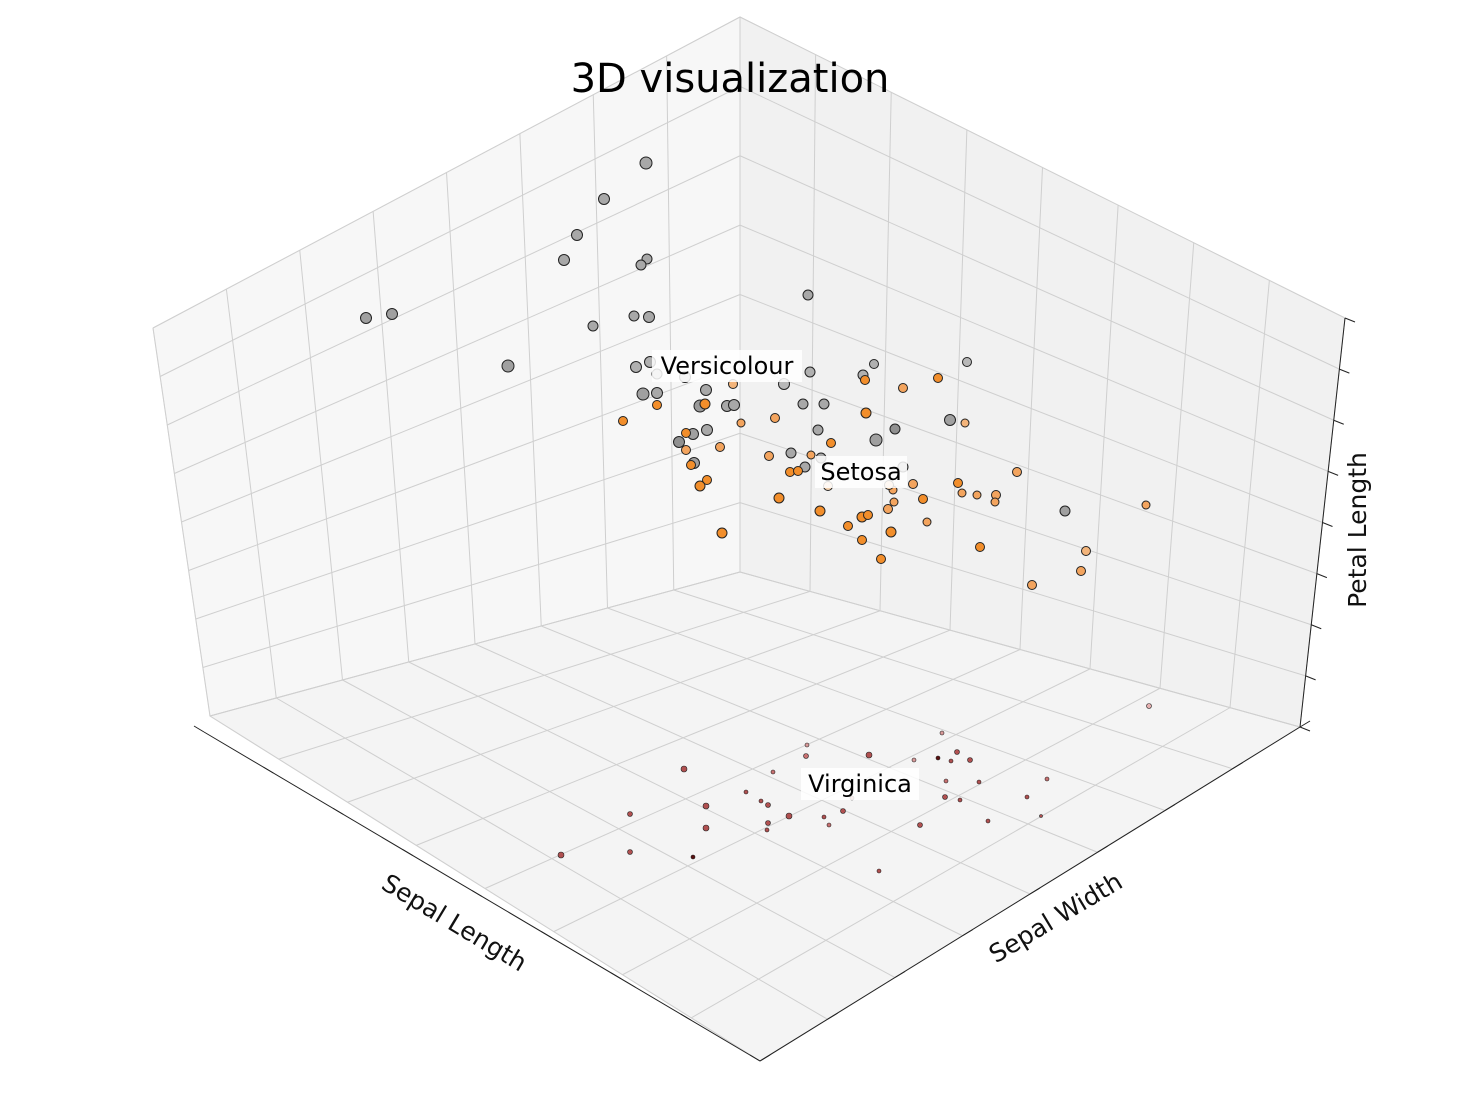 The height and width of the screenshot is (1101, 1461). Describe the element at coordinates (861, 472) in the screenshot. I see `cluster-label-setosa: Setosa` at that location.